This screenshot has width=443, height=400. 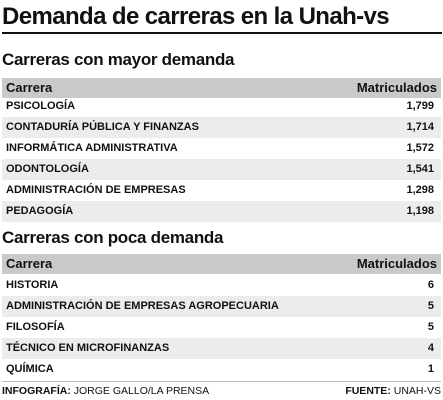 What do you see at coordinates (417, 391) in the screenshot?
I see `source-value: UNAH-VS` at bounding box center [417, 391].